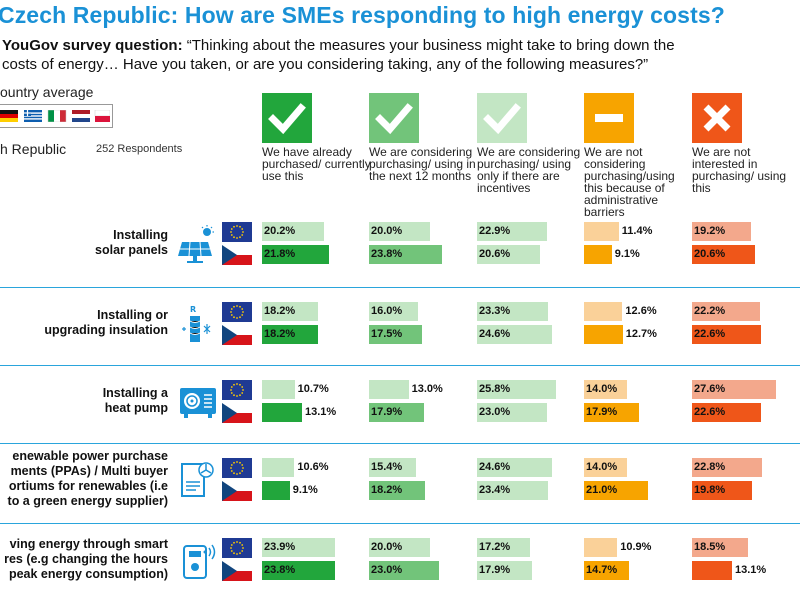 Image resolution: width=800 pixels, height=600 pixels. I want to click on bar-czech-row5-col1, so click(298, 570).